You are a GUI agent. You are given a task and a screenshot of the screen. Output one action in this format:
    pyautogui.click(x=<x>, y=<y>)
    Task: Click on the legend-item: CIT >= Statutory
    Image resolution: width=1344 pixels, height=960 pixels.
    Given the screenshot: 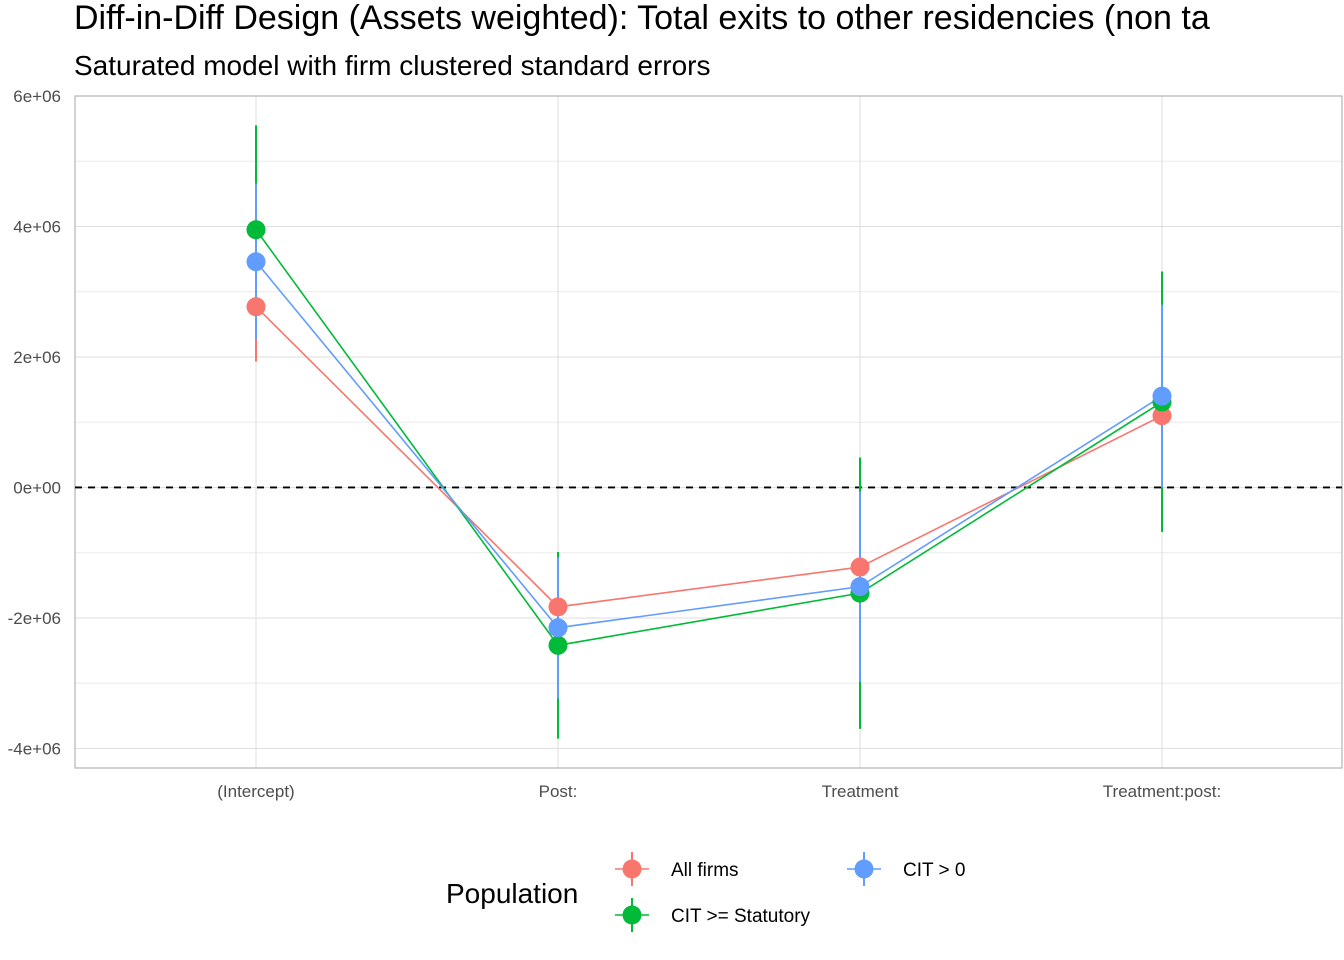 What is the action you would take?
    pyautogui.click(x=713, y=915)
    